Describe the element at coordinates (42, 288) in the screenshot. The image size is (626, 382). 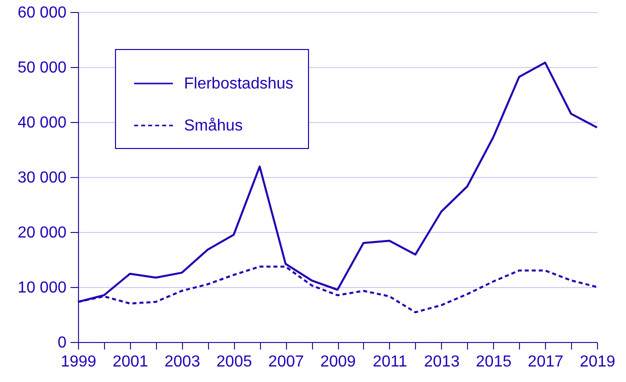
I see `y-tick-label: 10 000` at that location.